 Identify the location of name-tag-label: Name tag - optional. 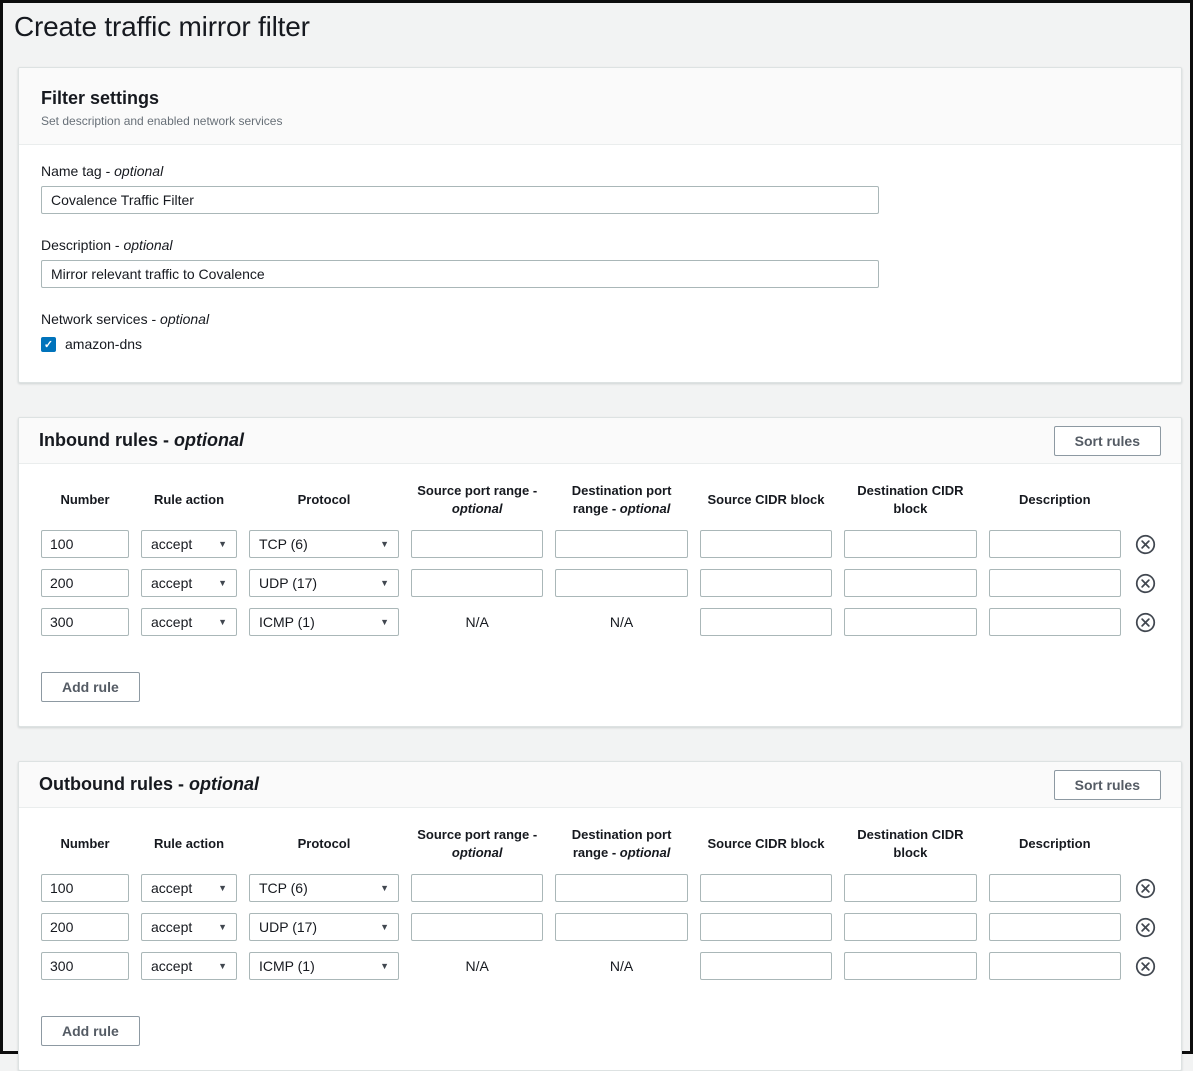
(102, 171).